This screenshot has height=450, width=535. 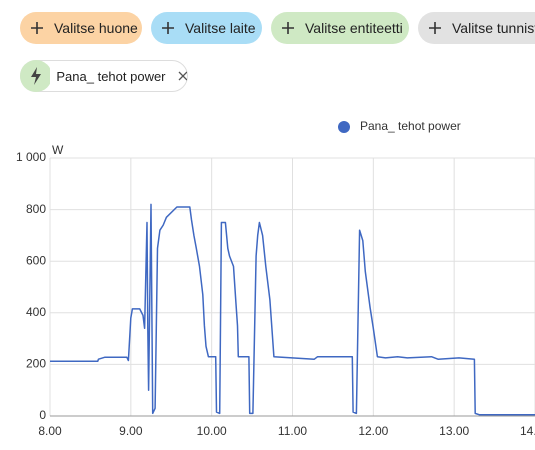 I want to click on x-tick-label: 14.00, so click(x=527, y=431).